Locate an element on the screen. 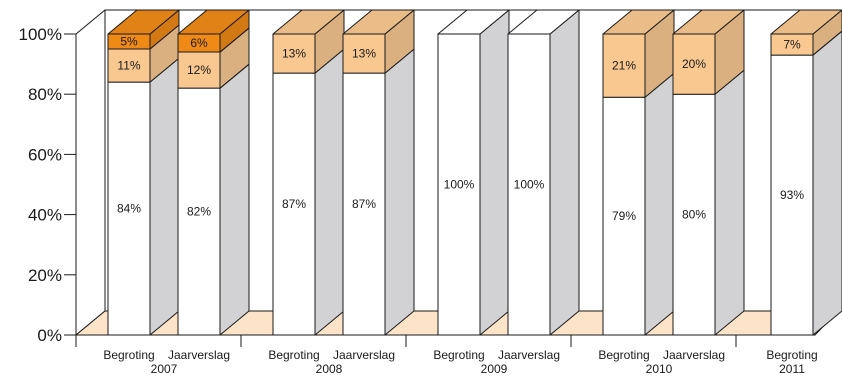 This screenshot has height=383, width=842. y-tick-label: 80% is located at coordinates (45, 94).